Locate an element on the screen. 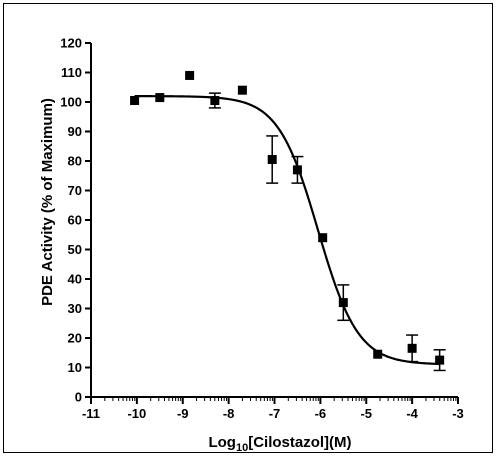 The width and height of the screenshot is (498, 456). x-tick-label: -4 is located at coordinates (412, 413).